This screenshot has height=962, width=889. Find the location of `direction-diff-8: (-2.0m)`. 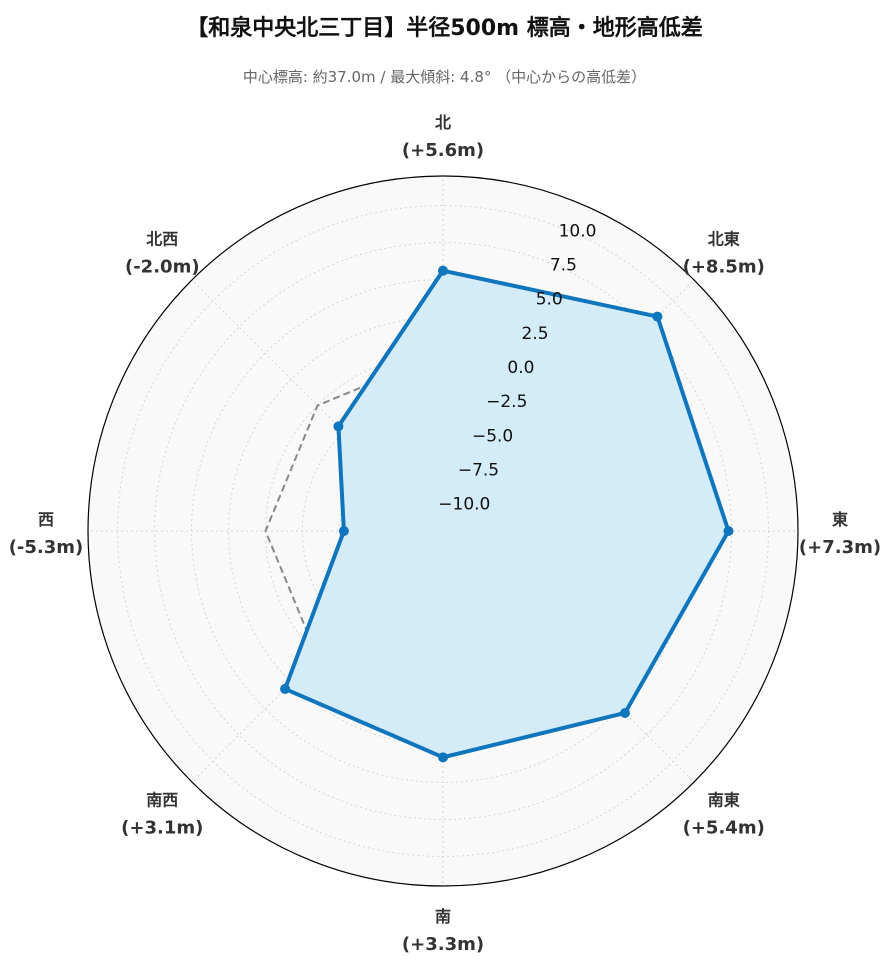

direction-diff-8: (-2.0m) is located at coordinates (162, 266).